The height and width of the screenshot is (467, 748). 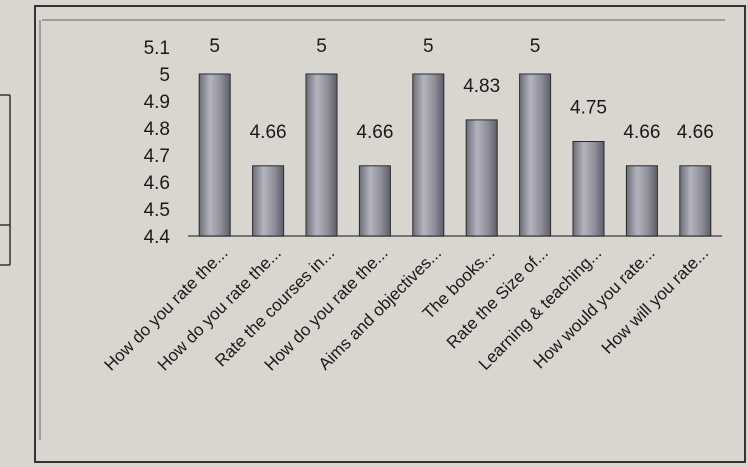 What do you see at coordinates (481, 86) in the screenshot?
I see `data-label: 4.83` at bounding box center [481, 86].